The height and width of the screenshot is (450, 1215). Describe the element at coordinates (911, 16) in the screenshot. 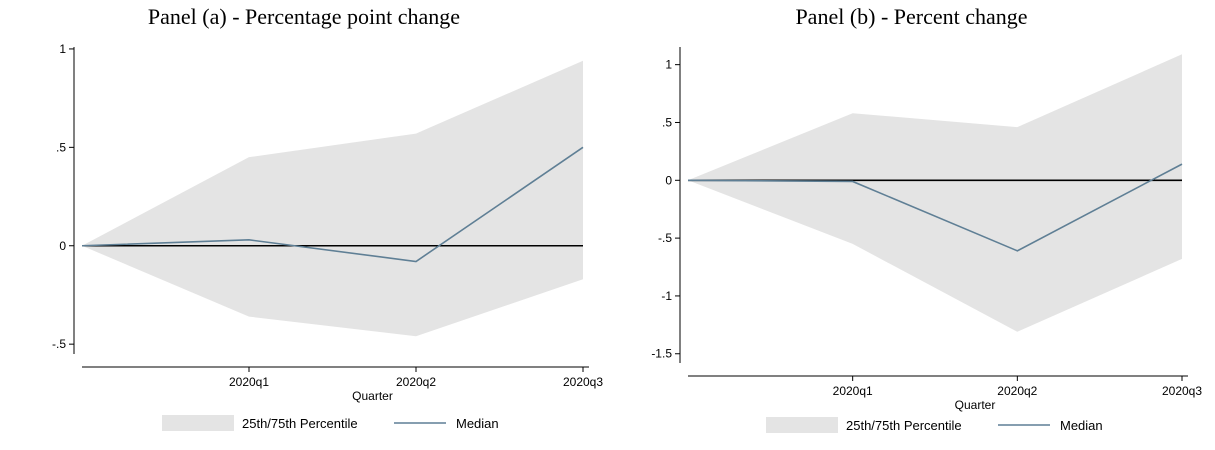

I see `chart-title: Panel (b) - Percent change` at that location.